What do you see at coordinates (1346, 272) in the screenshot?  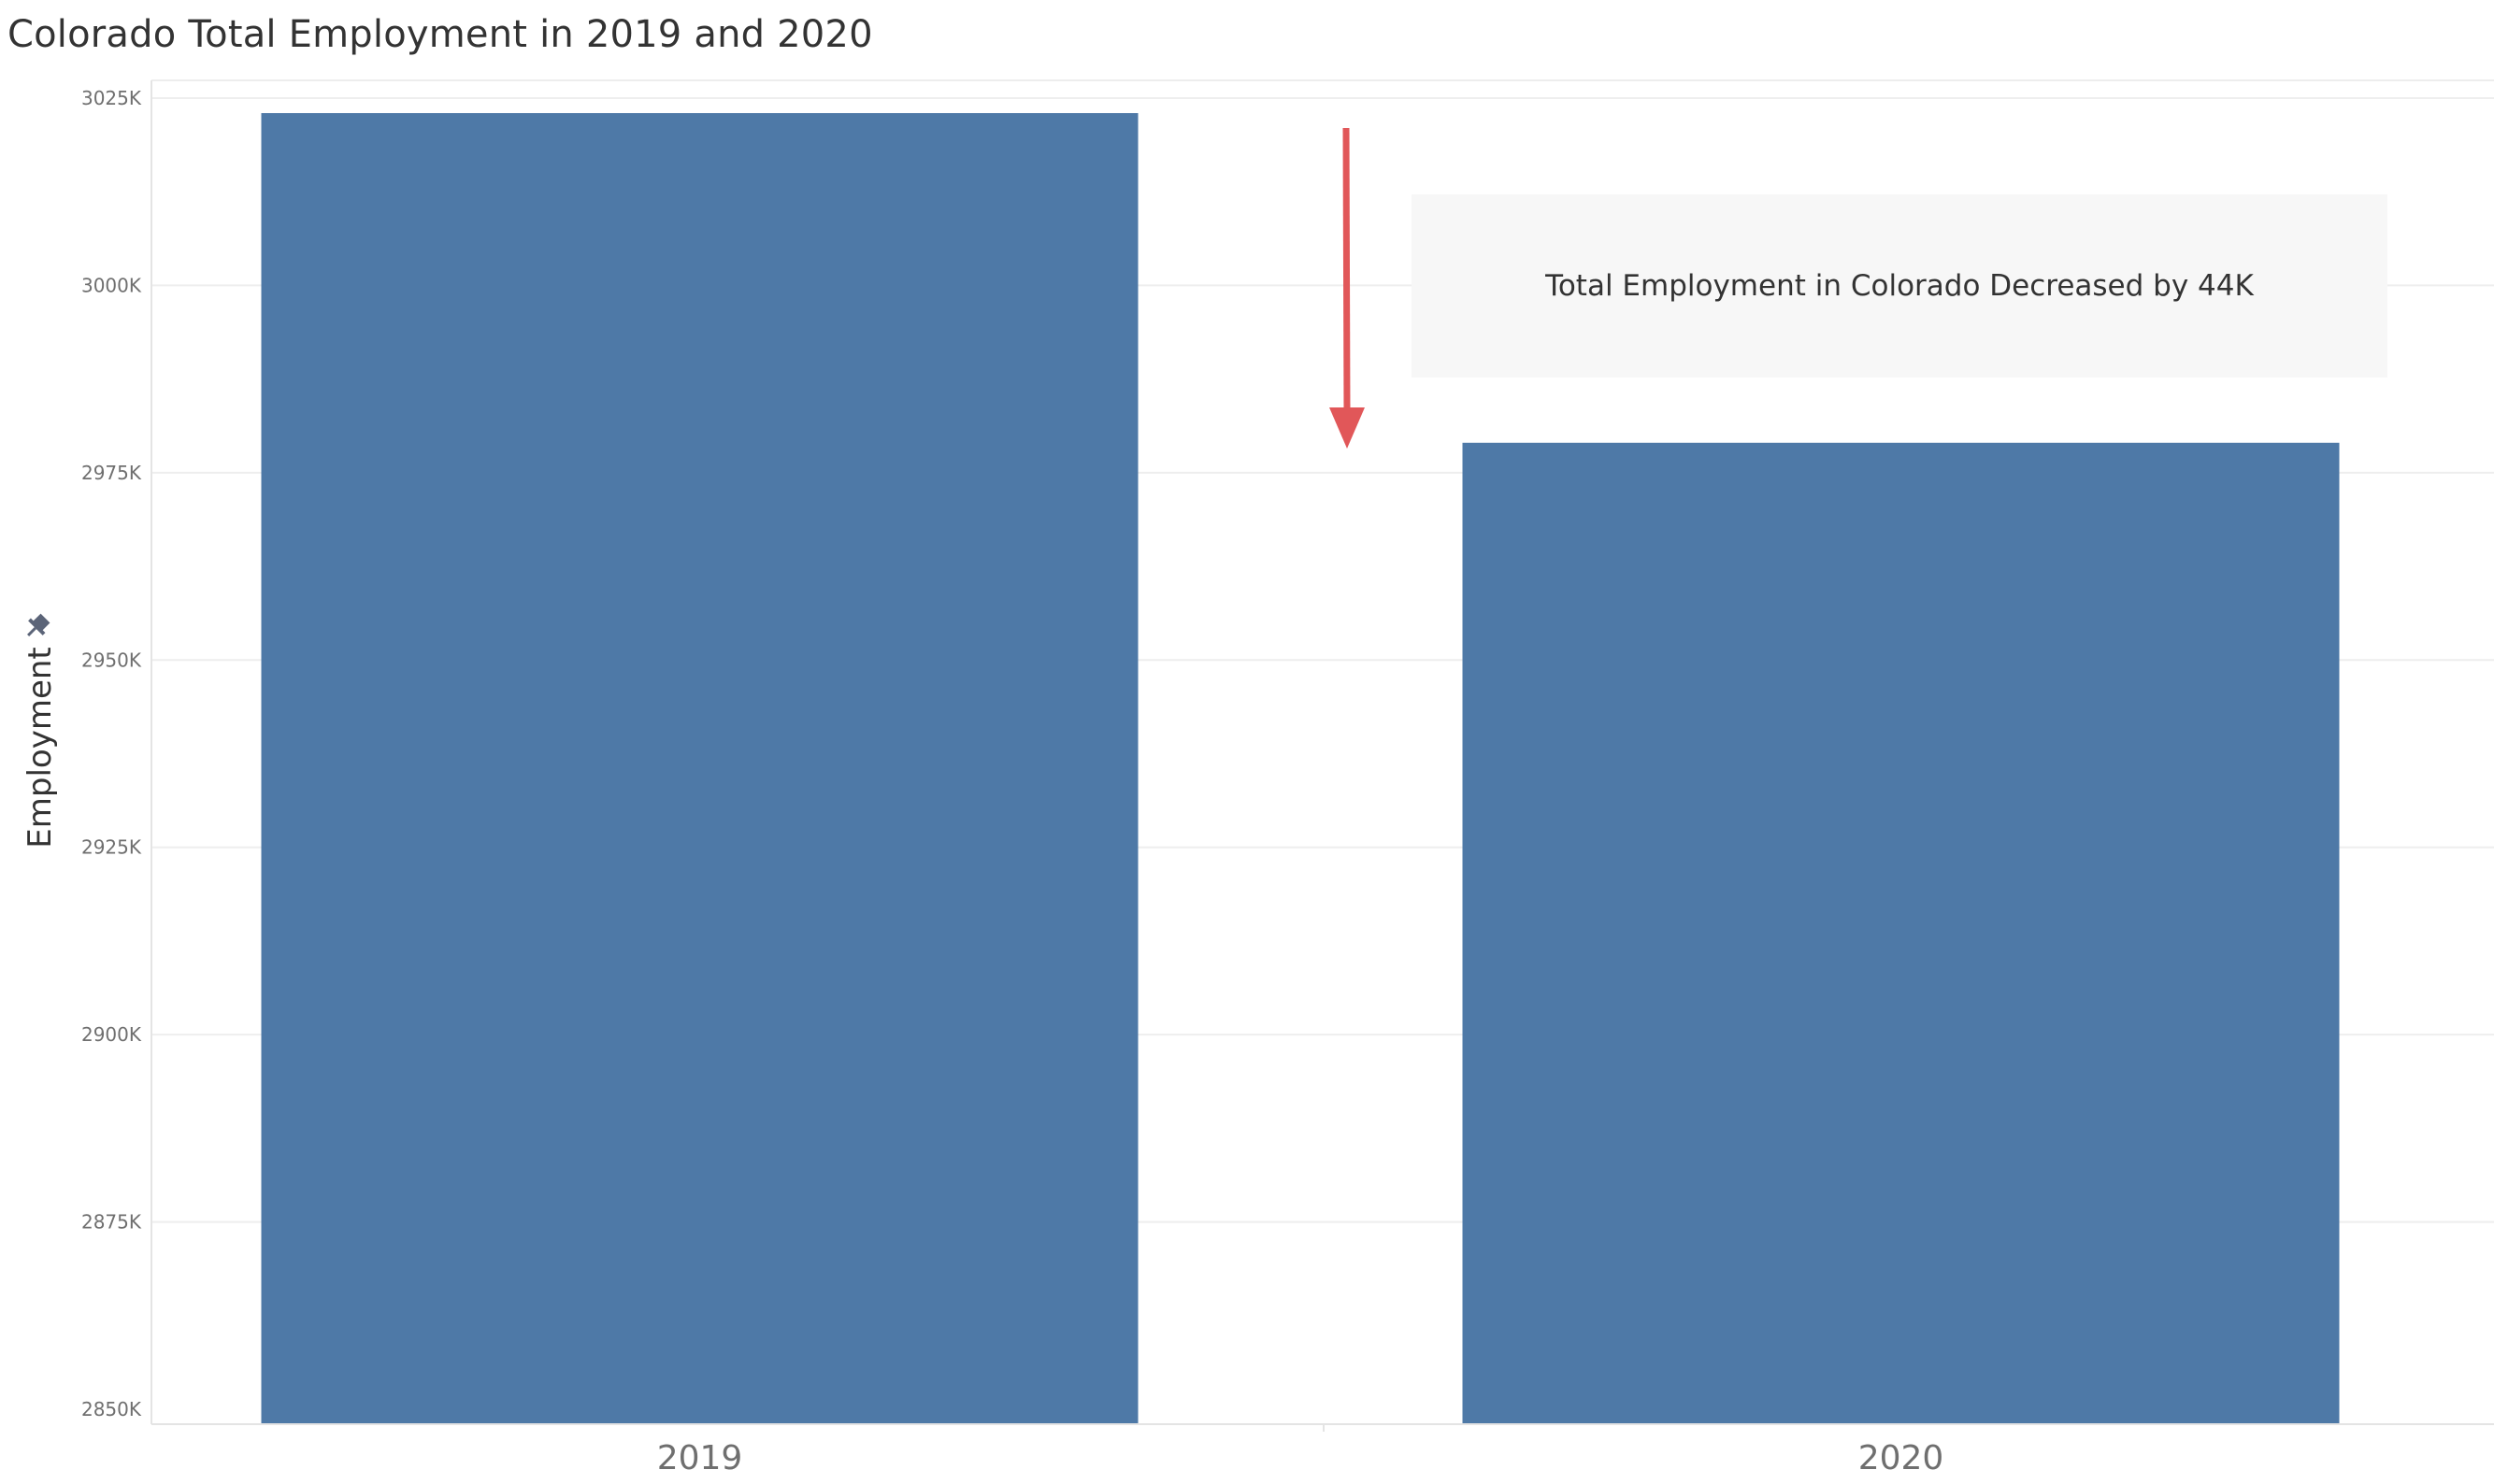 I see `decrease-arrow-shaft` at bounding box center [1346, 272].